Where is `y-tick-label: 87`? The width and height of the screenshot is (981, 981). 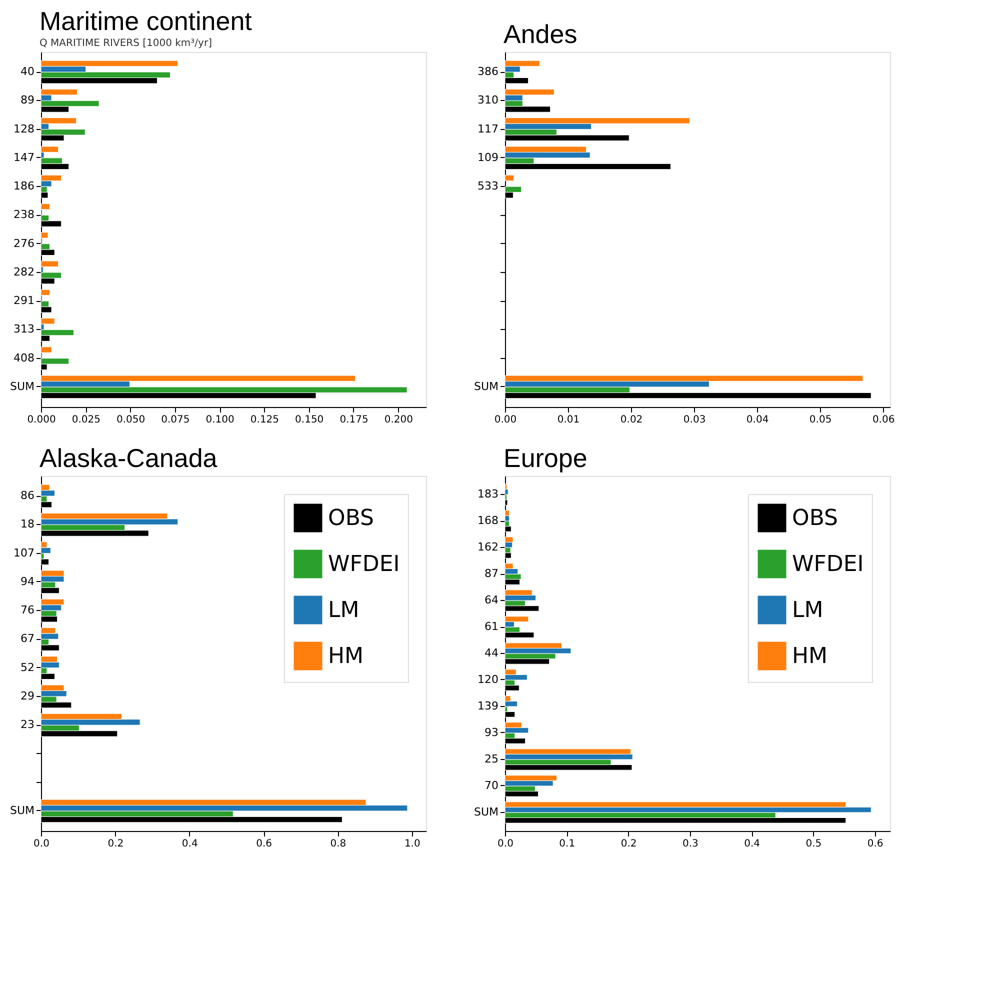 y-tick-label: 87 is located at coordinates (491, 573).